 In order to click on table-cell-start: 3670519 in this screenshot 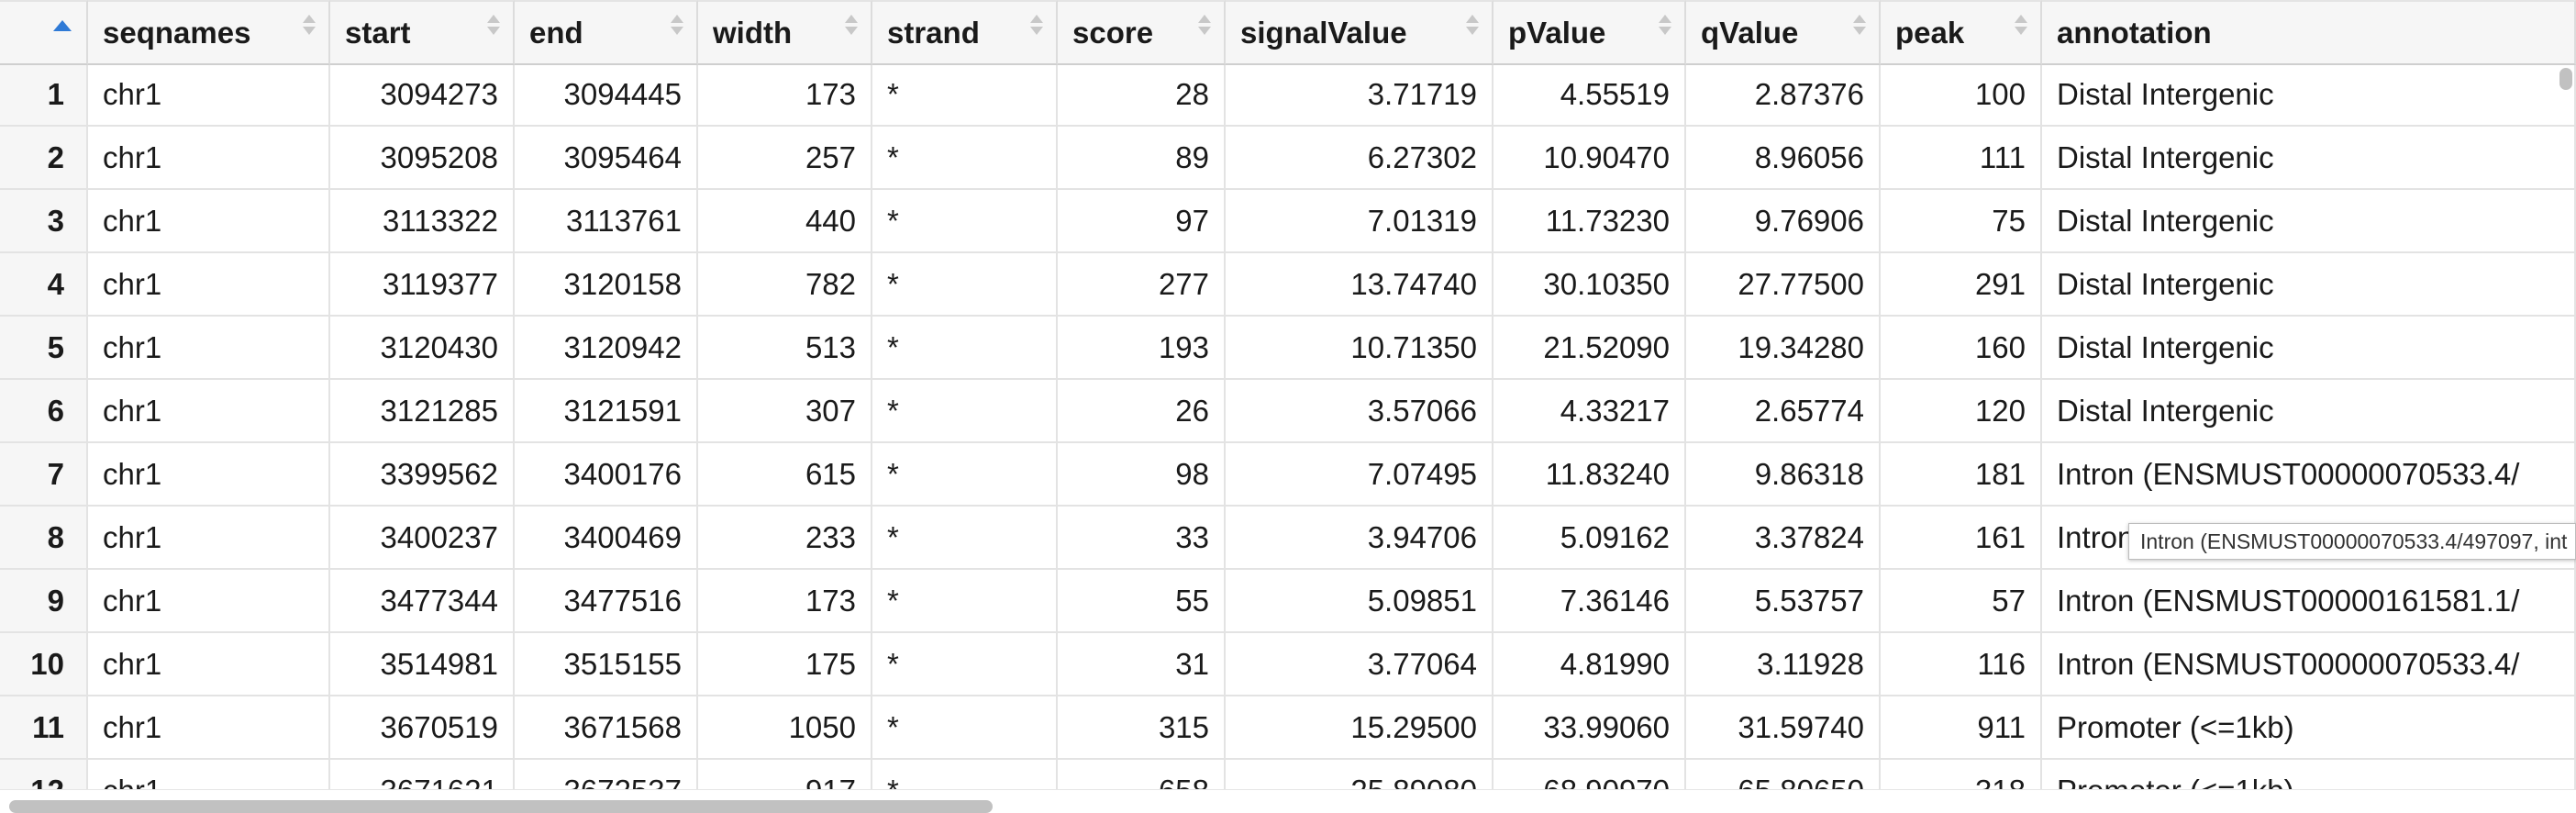, I will do `click(422, 728)`.